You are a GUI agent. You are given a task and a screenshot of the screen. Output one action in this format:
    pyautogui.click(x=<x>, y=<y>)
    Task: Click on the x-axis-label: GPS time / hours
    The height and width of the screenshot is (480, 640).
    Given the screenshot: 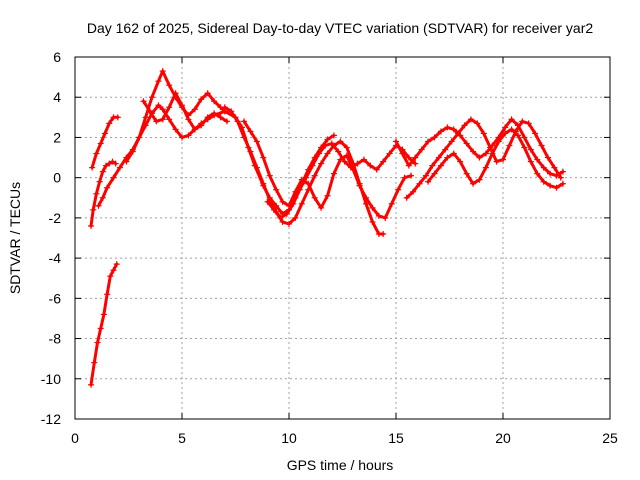 What is the action you would take?
    pyautogui.click(x=340, y=465)
    